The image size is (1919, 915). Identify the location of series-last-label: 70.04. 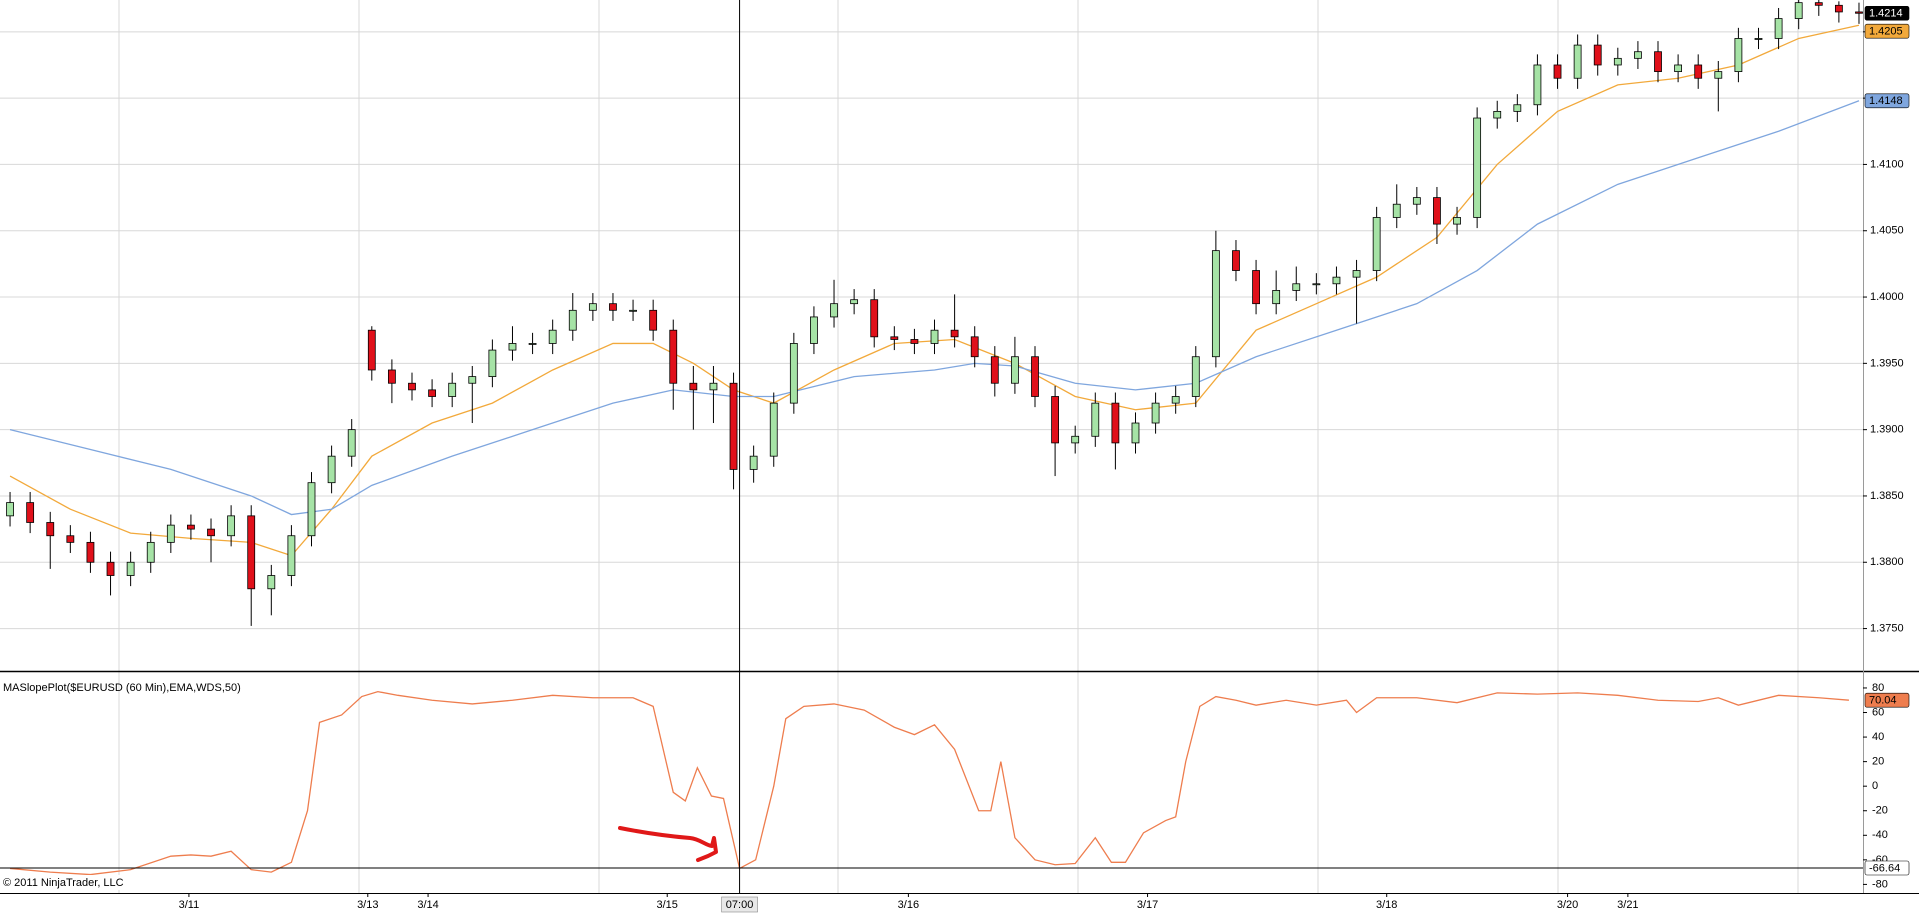
(1883, 701).